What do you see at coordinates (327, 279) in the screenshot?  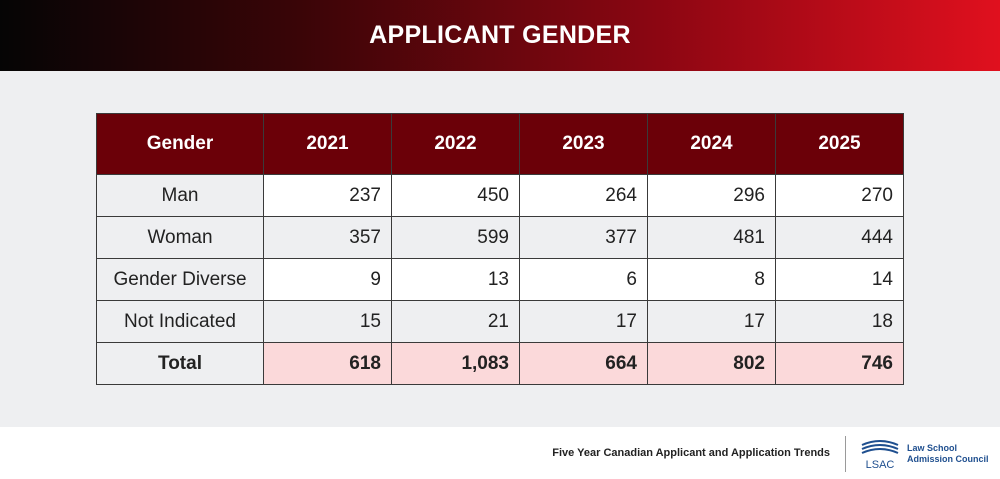 I see `table-cell: 9` at bounding box center [327, 279].